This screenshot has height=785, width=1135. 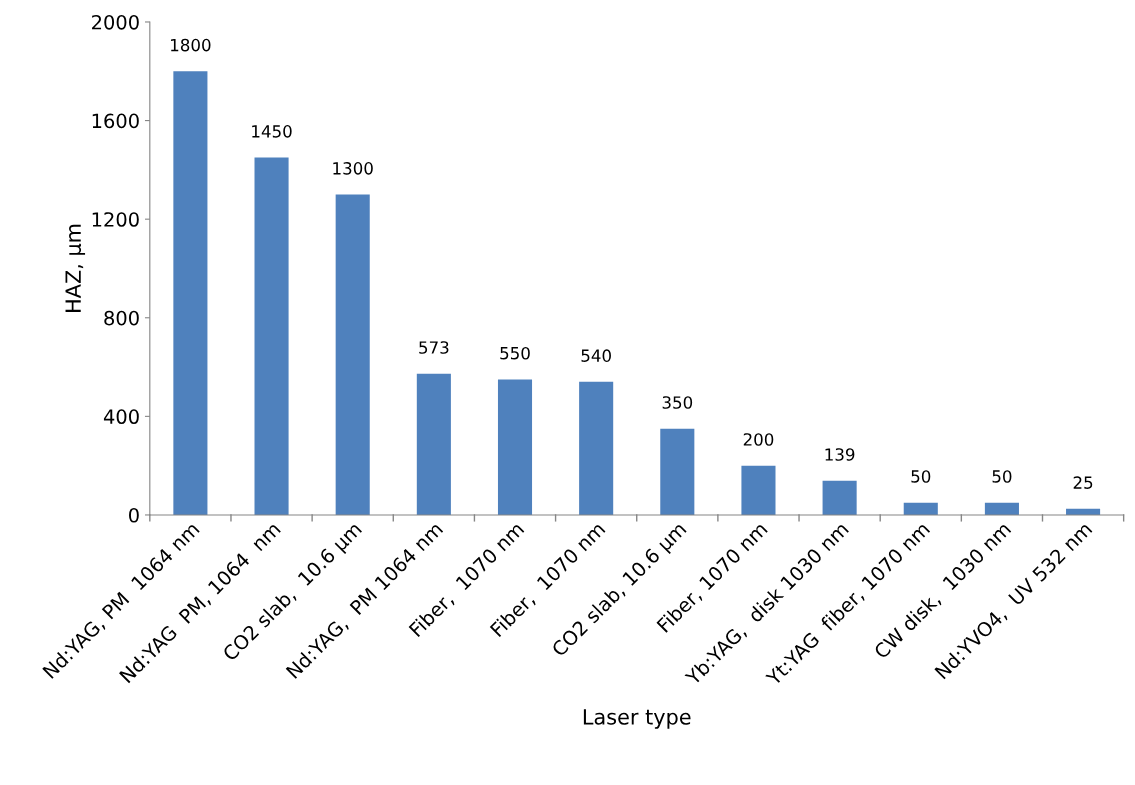 What do you see at coordinates (115, 121) in the screenshot?
I see `y-tick-label: 1600` at bounding box center [115, 121].